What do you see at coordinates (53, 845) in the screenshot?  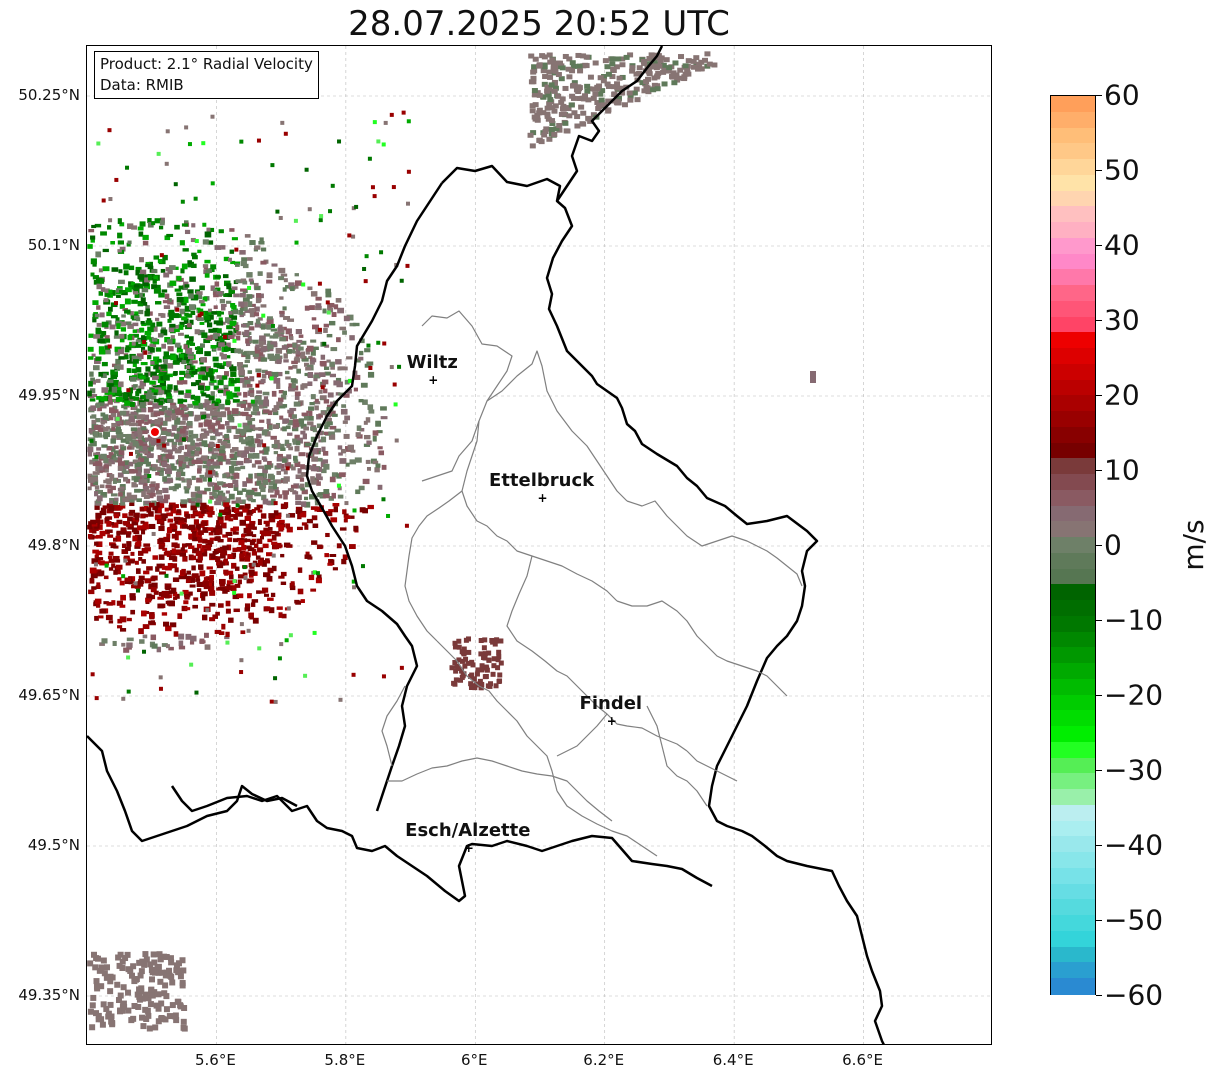 I see `latitude-tick-label: 49.5°N` at bounding box center [53, 845].